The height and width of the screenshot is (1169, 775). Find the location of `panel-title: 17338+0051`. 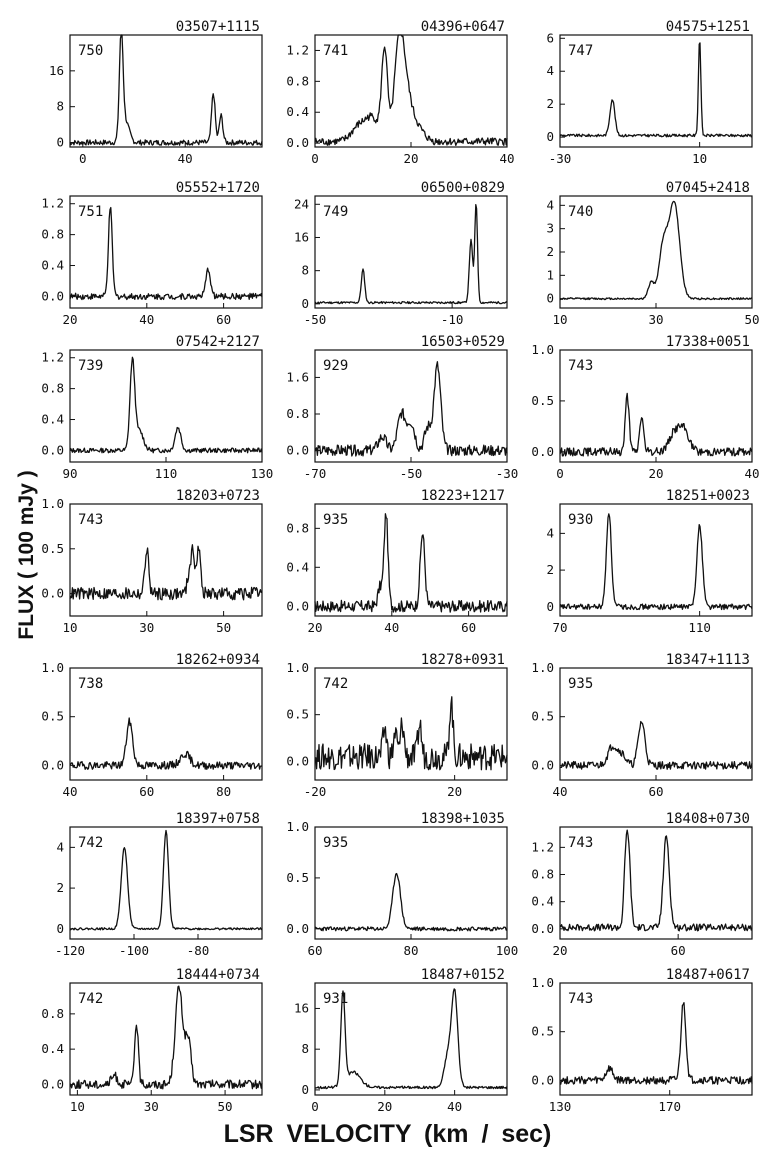

panel-title: 17338+0051 is located at coordinates (708, 342).